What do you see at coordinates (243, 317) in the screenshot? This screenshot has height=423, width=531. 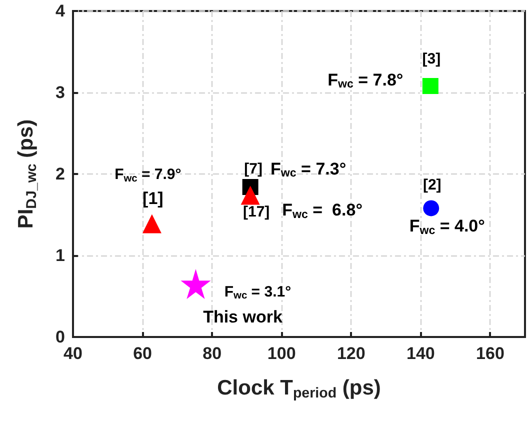 I see `annotation: This work` at bounding box center [243, 317].